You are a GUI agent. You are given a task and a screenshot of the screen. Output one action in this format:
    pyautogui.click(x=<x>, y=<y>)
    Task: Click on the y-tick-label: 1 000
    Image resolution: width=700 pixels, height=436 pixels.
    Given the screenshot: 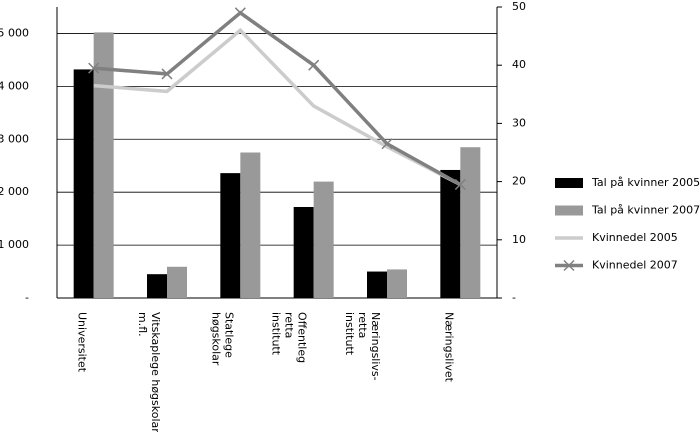 What is the action you would take?
    pyautogui.click(x=14, y=244)
    